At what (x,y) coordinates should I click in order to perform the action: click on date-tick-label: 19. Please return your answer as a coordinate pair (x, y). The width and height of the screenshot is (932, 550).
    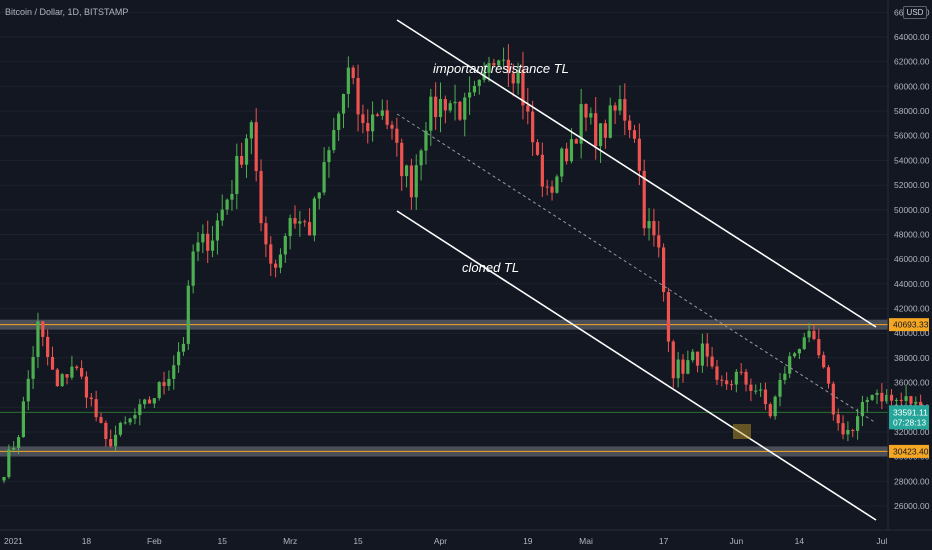
    Looking at the image, I should click on (528, 541).